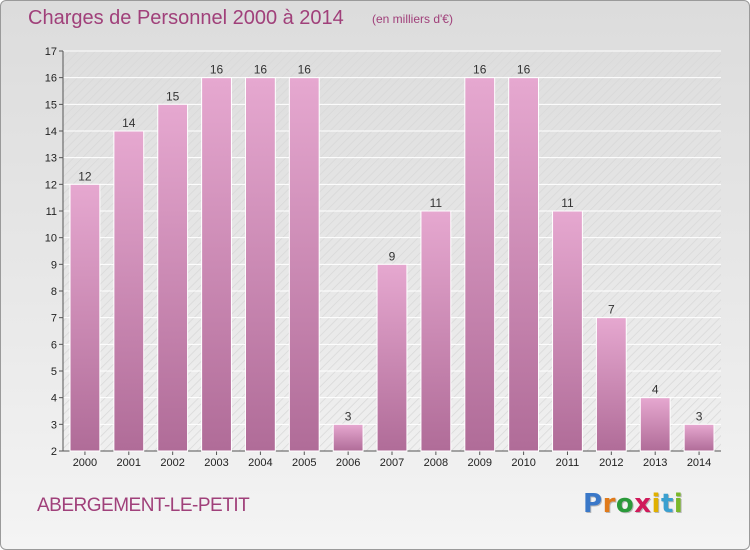 This screenshot has height=550, width=750. What do you see at coordinates (436, 463) in the screenshot?
I see `x-tick-label: 2008` at bounding box center [436, 463].